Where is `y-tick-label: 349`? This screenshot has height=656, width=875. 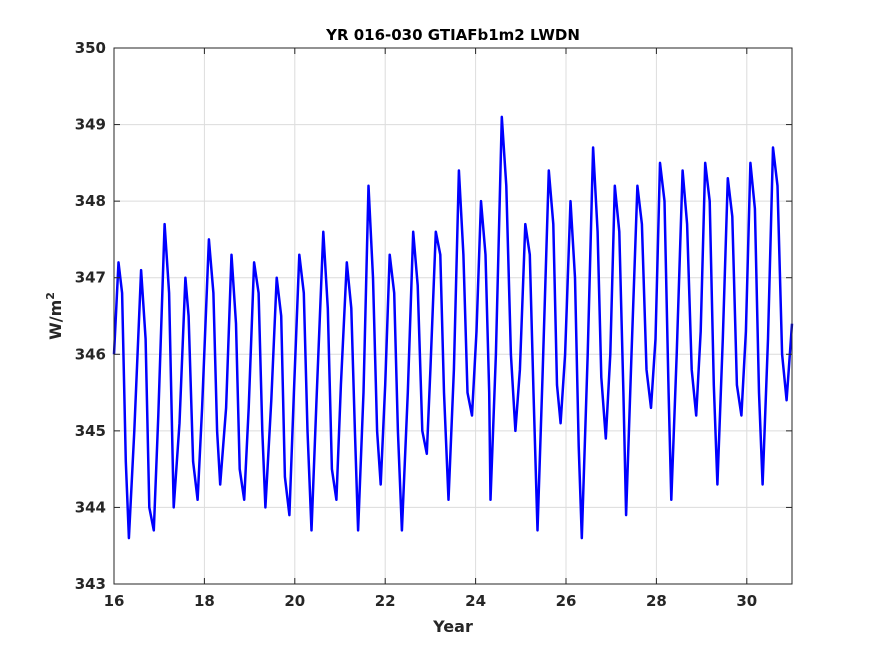 y-tick-label: 349 is located at coordinates (90, 125).